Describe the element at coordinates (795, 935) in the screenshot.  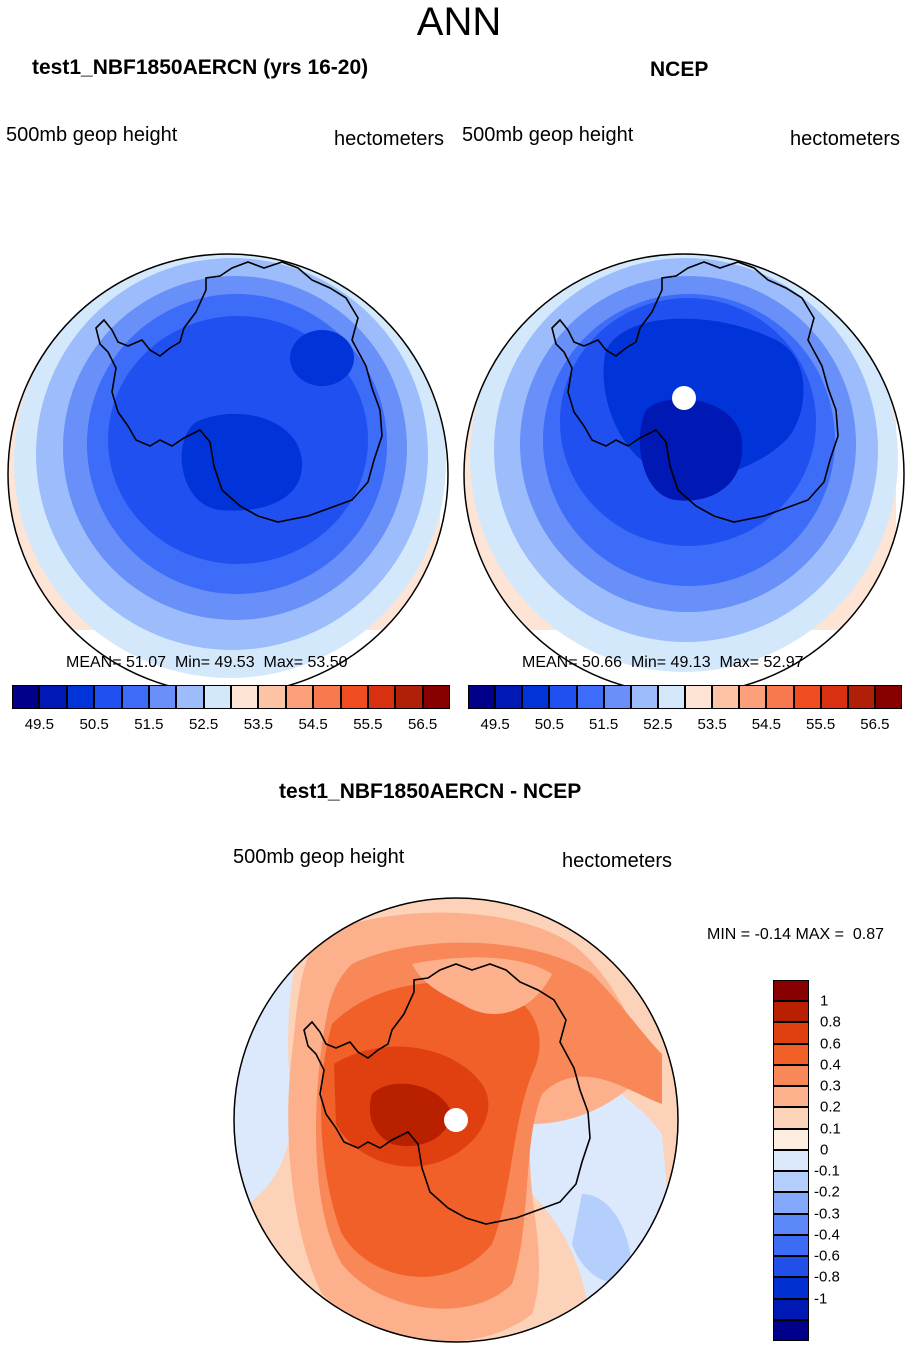
I see `panel3-stats: MIN = -0.14 MAX = 0.87` at that location.